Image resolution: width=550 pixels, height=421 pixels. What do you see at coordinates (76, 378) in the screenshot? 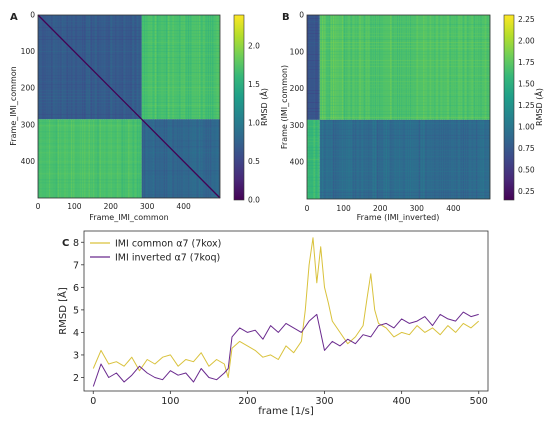
I see `panel-c-ytick: 2` at bounding box center [76, 378].